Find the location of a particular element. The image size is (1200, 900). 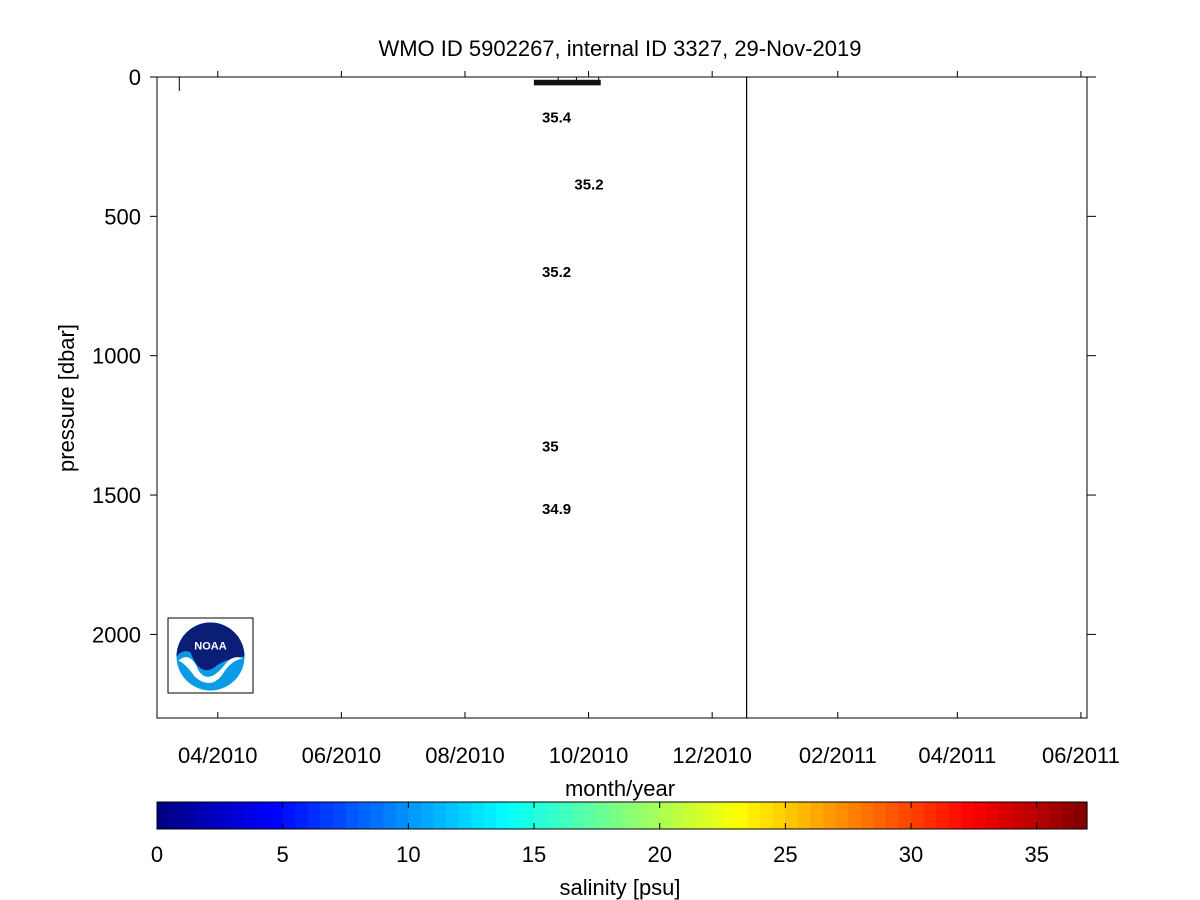

x-tick-label: 06/2010 is located at coordinates (342, 755).